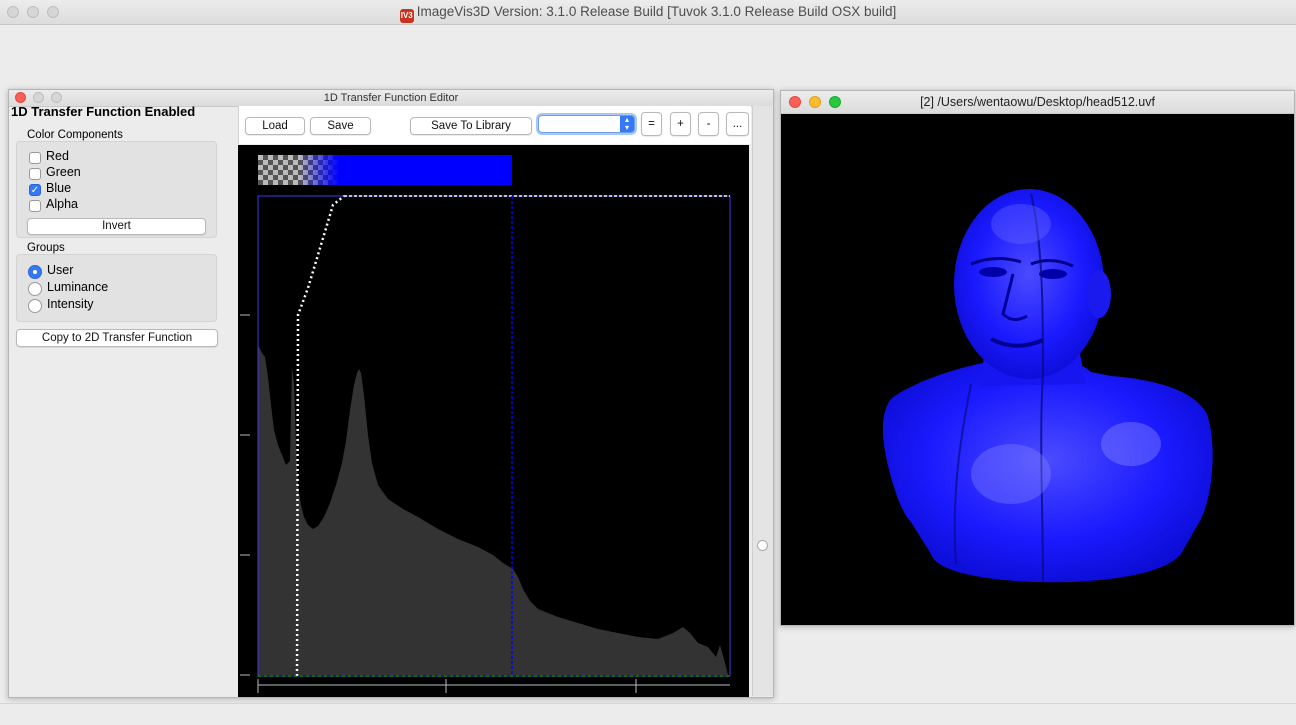  What do you see at coordinates (59, 188) in the screenshot?
I see `blue-label: Blue` at bounding box center [59, 188].